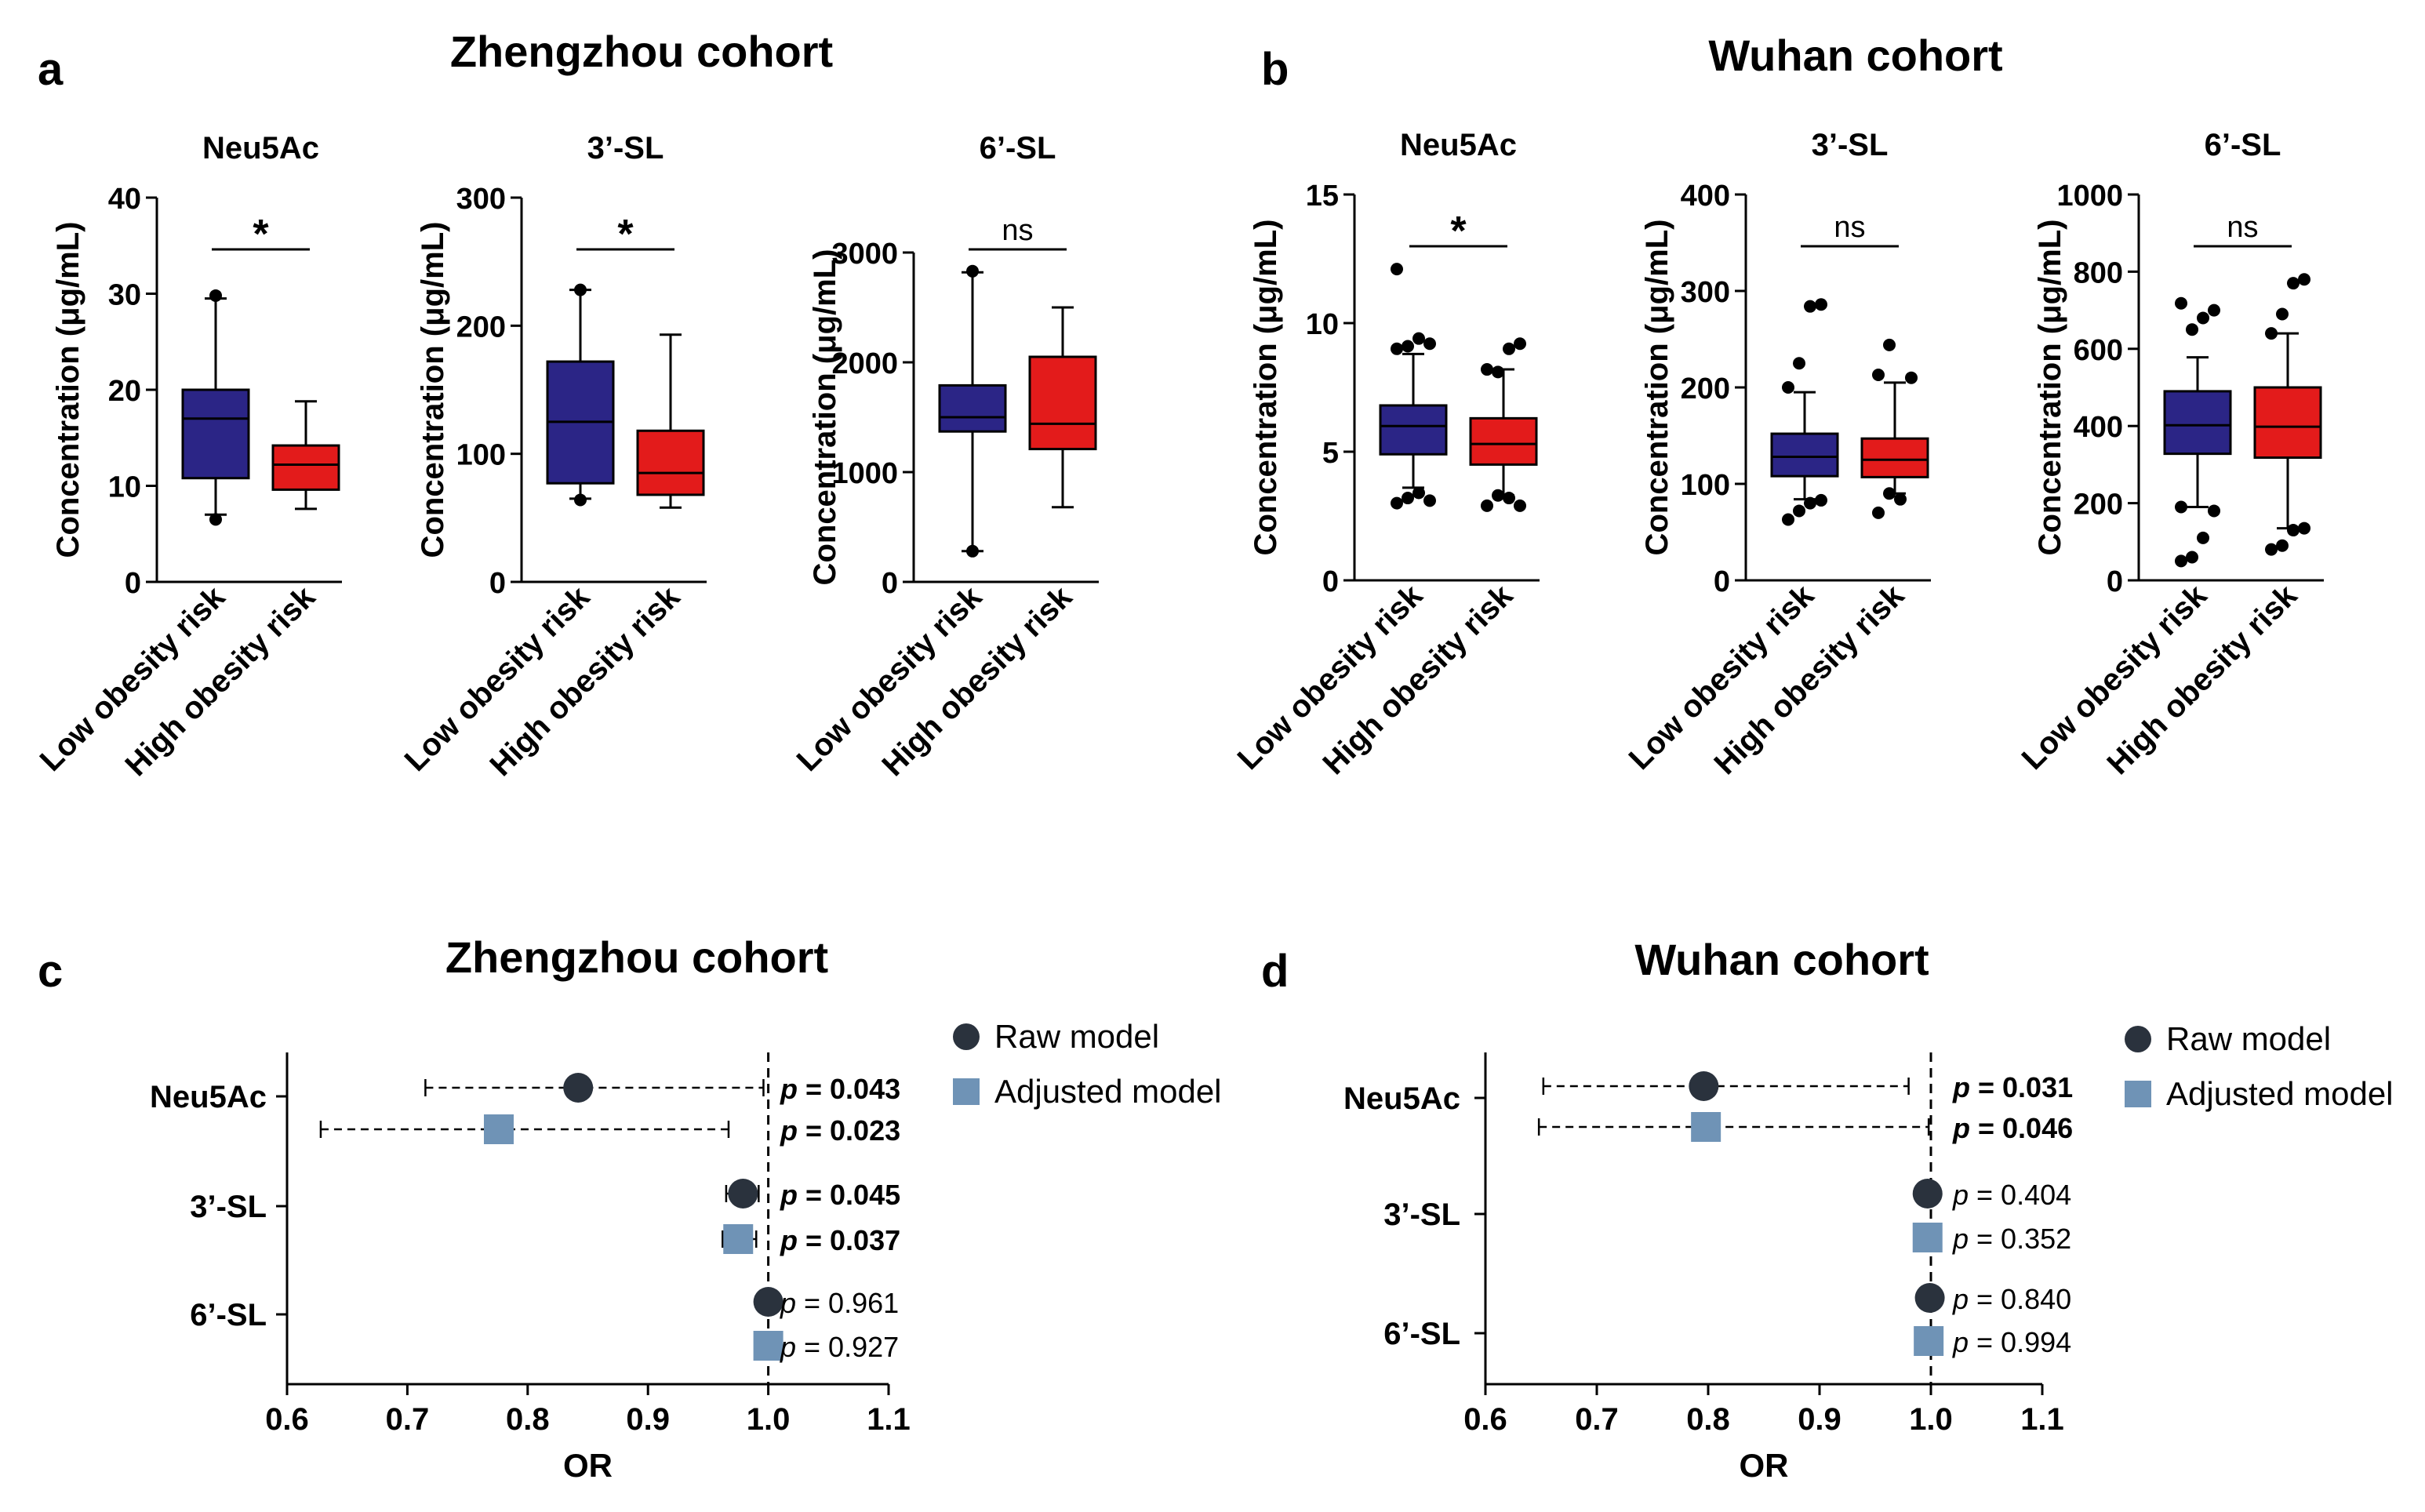 Image resolution: width=2425 pixels, height=1512 pixels. I want to click on p-value-label: p = 0.023, so click(840, 1130).